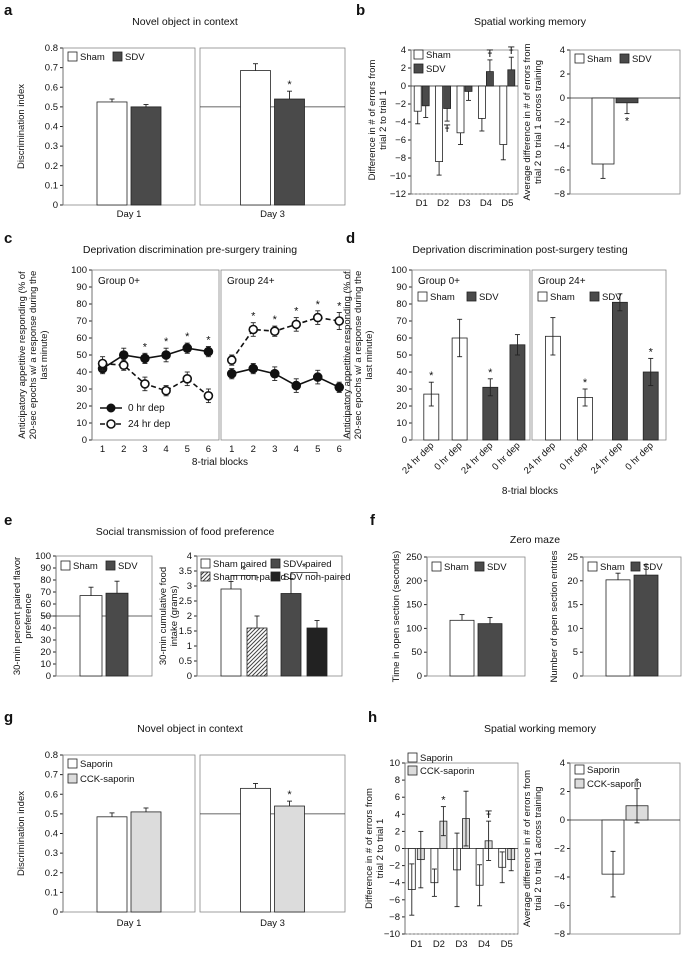 The image size is (685, 956). What do you see at coordinates (486, 203) in the screenshot?
I see `b1-x-tick-label: D4` at bounding box center [486, 203].